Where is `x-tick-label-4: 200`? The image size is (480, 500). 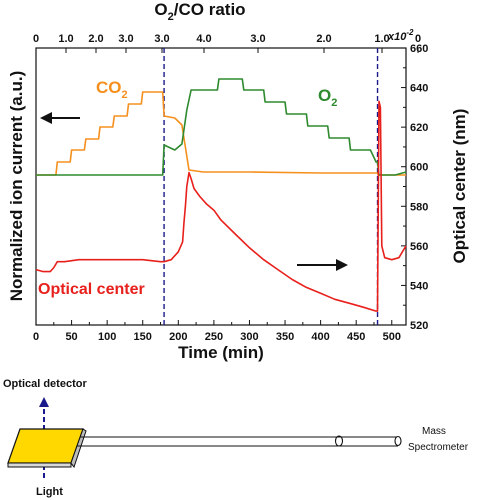
x-tick-label-4: 200 is located at coordinates (178, 337).